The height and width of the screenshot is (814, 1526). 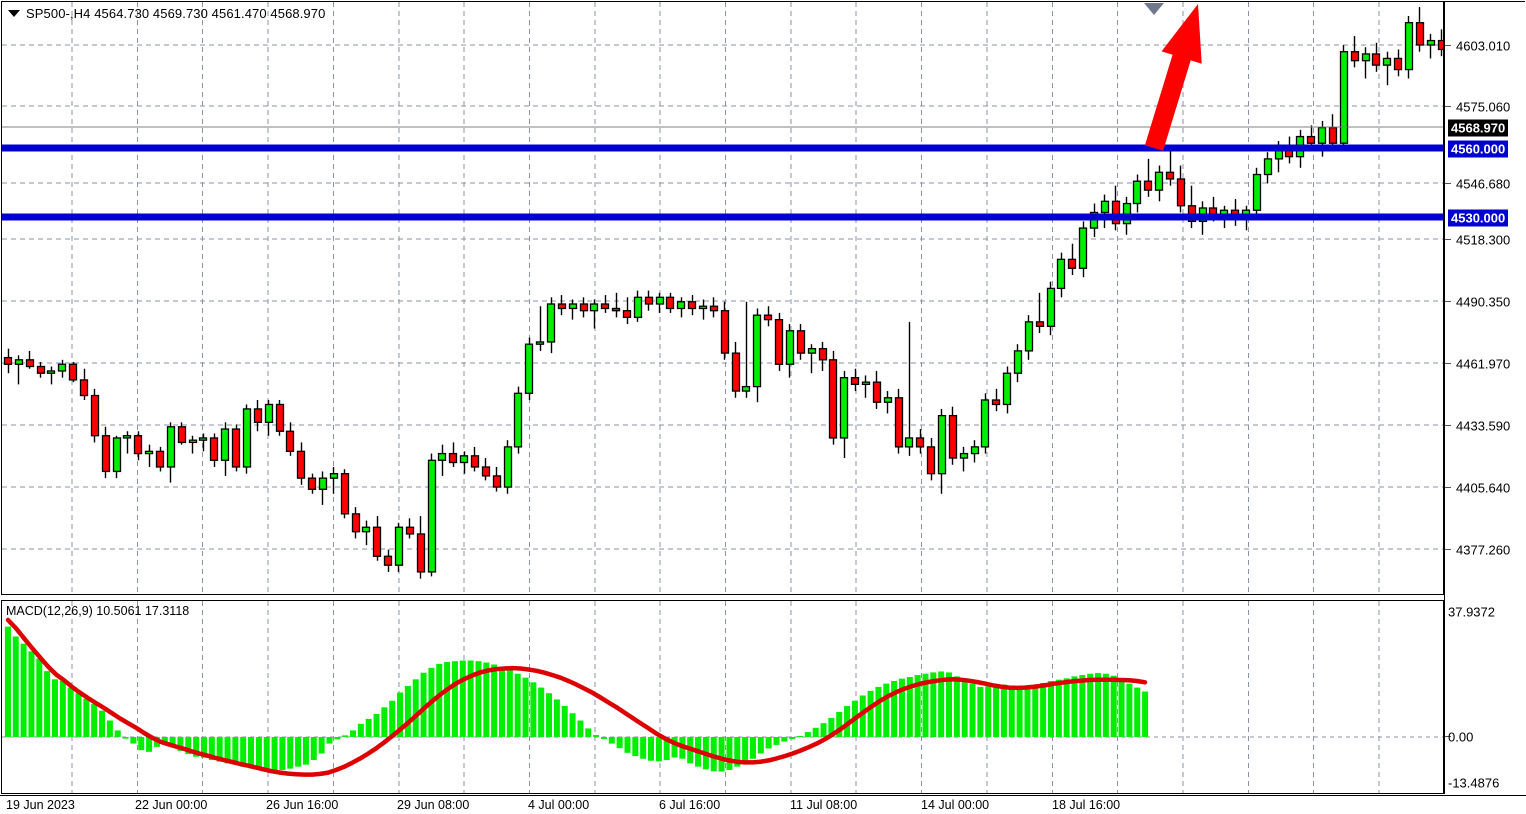 What do you see at coordinates (433, 805) in the screenshot?
I see `time-axis-label: 29 Jun 08:00` at bounding box center [433, 805].